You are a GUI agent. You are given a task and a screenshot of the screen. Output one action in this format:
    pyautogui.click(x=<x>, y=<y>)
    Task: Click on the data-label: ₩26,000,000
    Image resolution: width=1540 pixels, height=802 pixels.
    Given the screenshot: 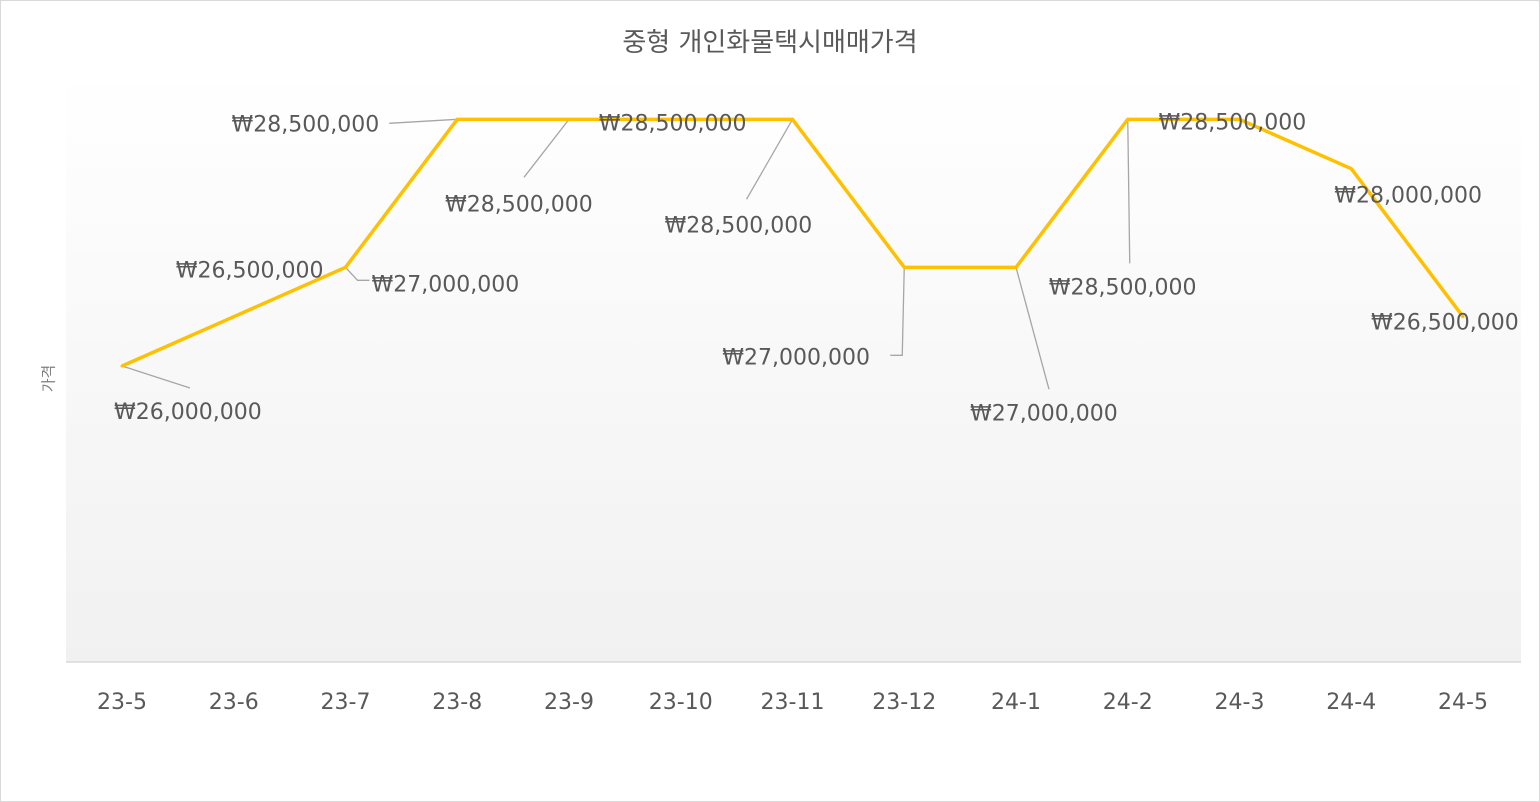 What is the action you would take?
    pyautogui.click(x=188, y=412)
    